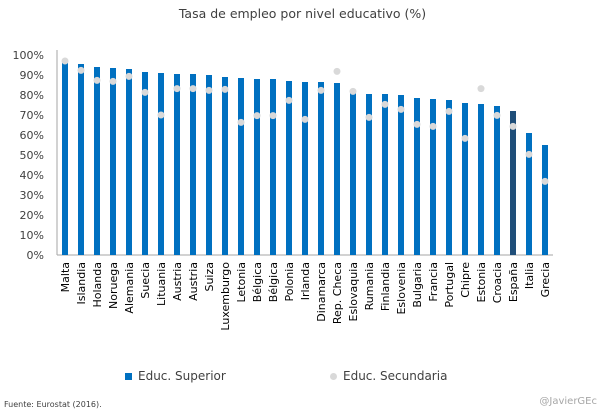  Describe the element at coordinates (32, 175) in the screenshot. I see `y-tick-label: 40%` at that location.